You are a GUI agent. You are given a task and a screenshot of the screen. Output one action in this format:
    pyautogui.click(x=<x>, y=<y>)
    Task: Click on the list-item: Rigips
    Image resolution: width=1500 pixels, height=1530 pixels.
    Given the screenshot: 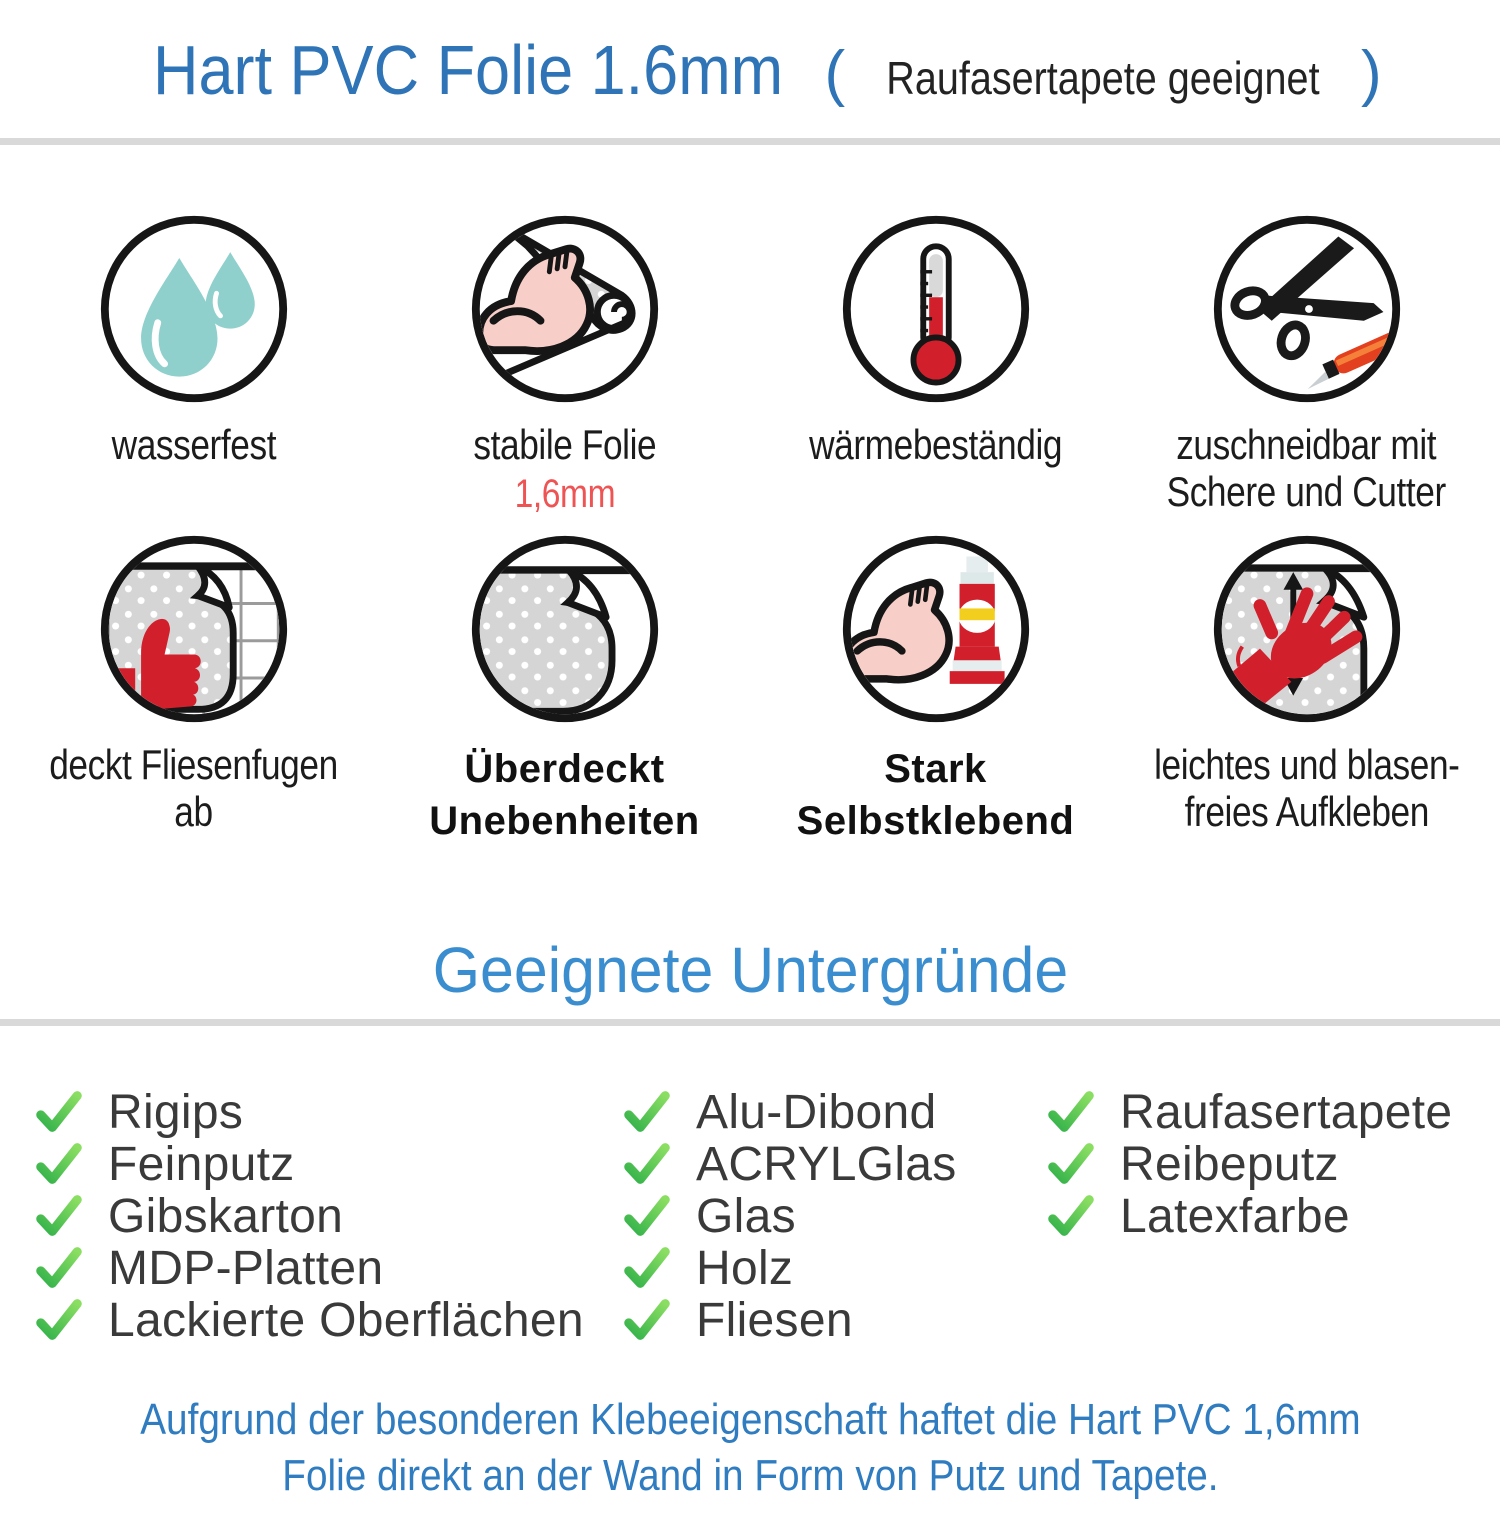 What is the action you would take?
    pyautogui.click(x=330, y=1112)
    